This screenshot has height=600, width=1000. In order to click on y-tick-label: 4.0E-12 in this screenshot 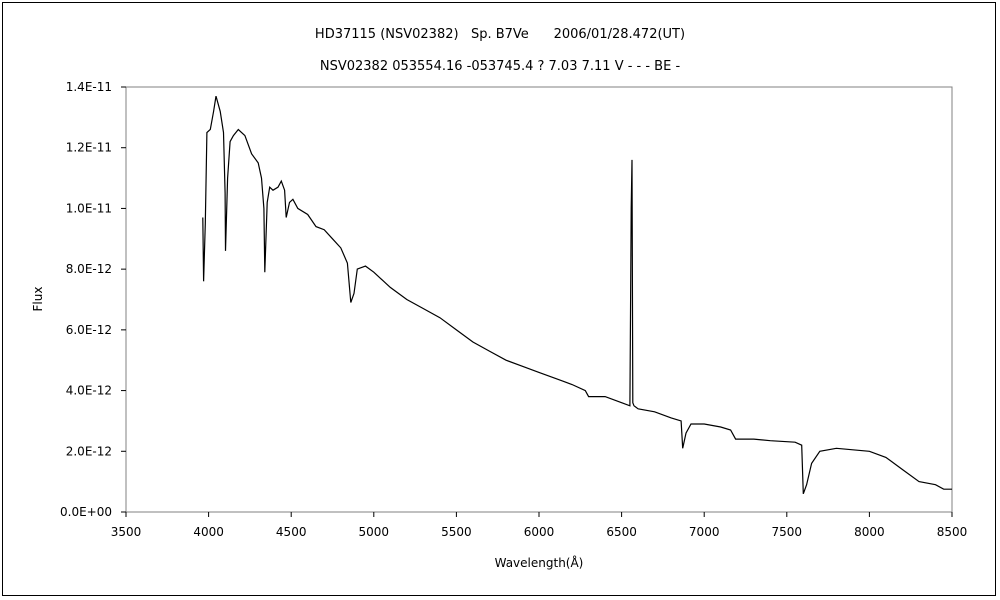, I will do `click(89, 391)`.